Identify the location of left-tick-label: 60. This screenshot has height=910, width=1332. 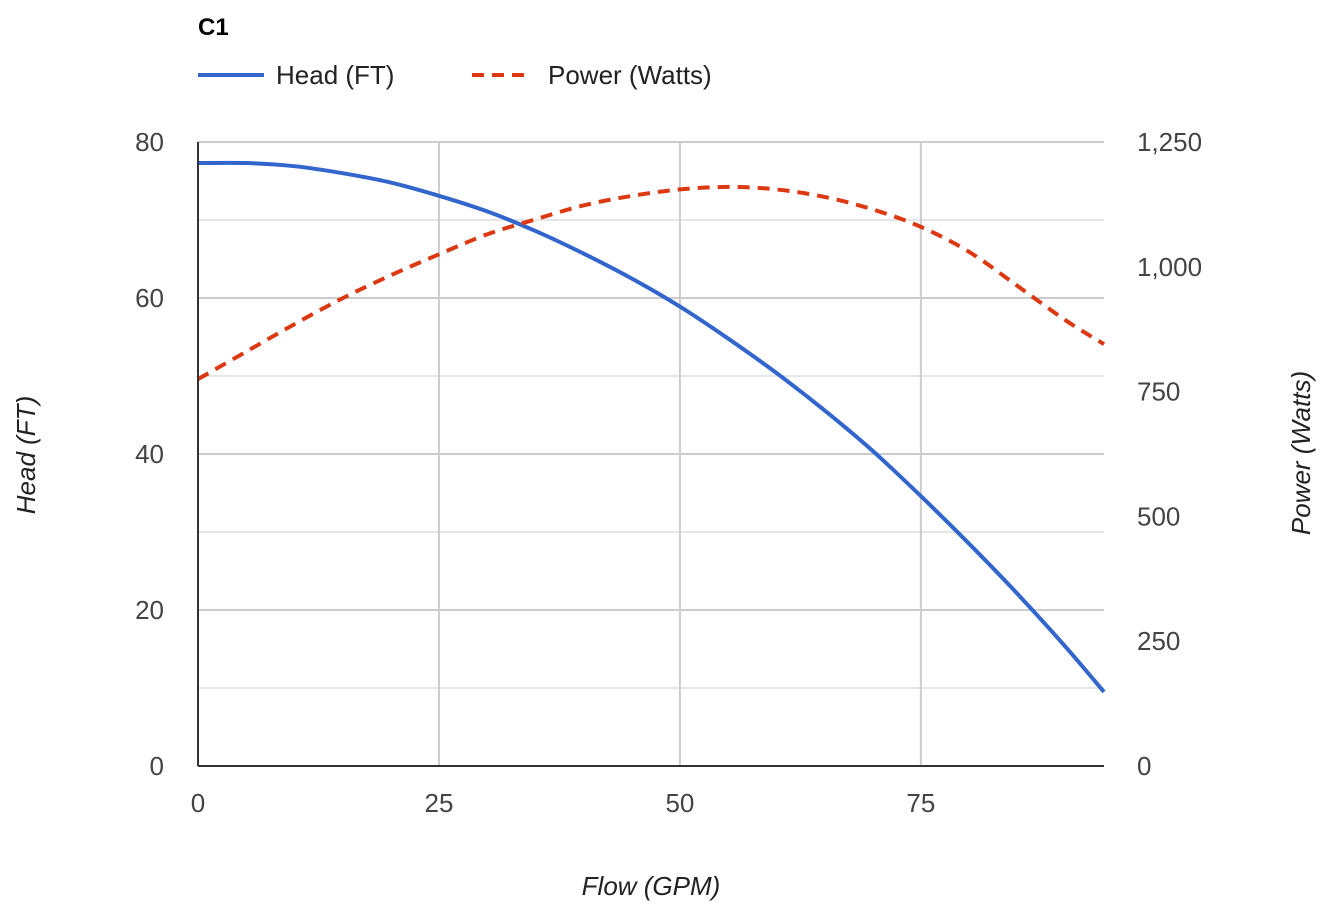
(149, 298).